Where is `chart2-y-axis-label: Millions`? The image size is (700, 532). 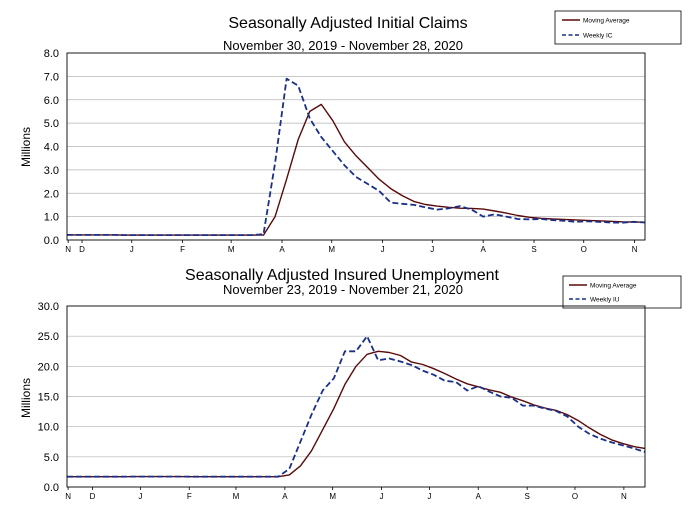
chart2-y-axis-label: Millions is located at coordinates (26, 398).